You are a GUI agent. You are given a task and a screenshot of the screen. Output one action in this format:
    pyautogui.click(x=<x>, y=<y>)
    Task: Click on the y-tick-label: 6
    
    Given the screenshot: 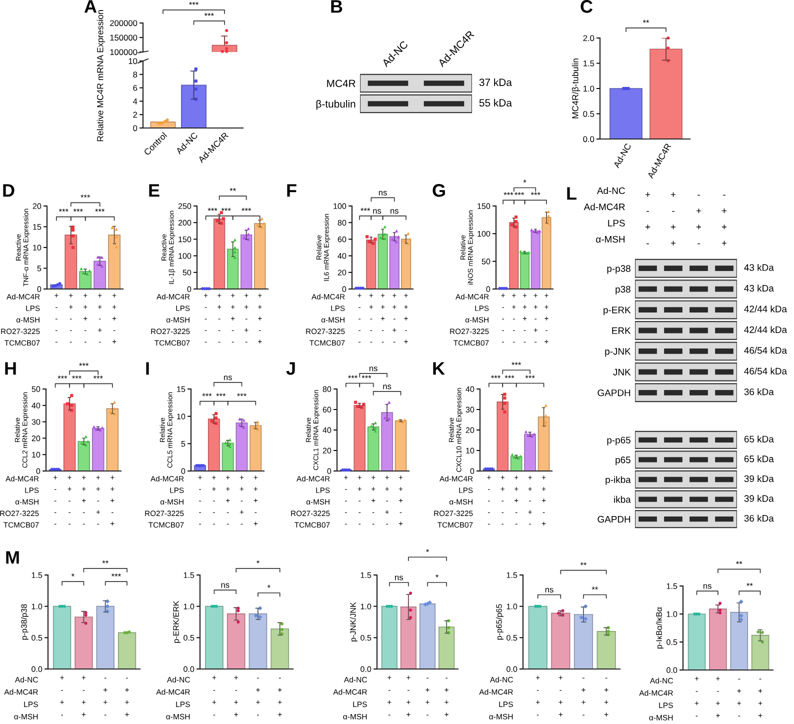 What is the action you would take?
    pyautogui.click(x=135, y=88)
    